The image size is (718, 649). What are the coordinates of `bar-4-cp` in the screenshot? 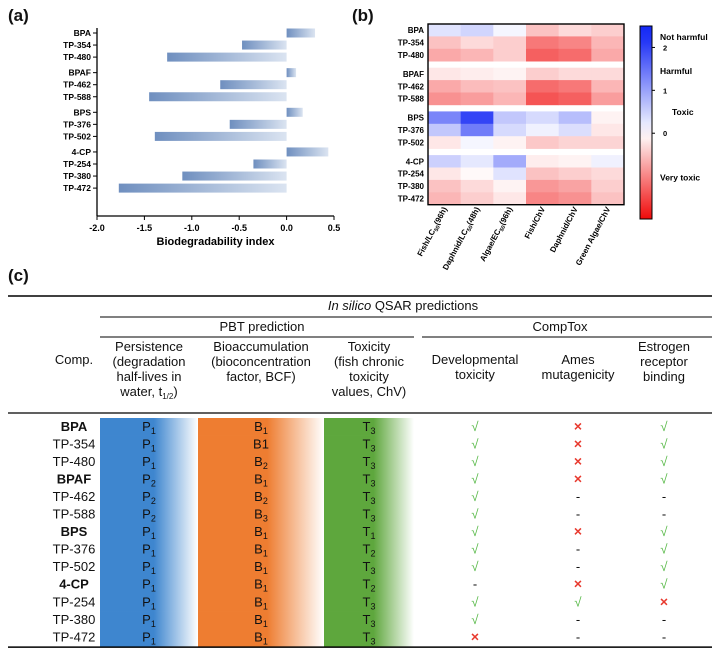 It's located at (307, 152).